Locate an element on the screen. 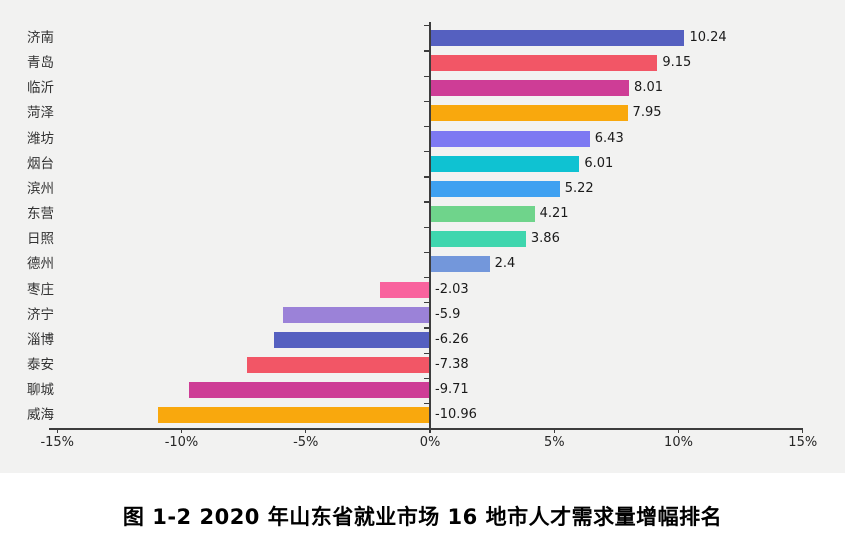 The height and width of the screenshot is (546, 845). value-label: 4.21 is located at coordinates (554, 214).